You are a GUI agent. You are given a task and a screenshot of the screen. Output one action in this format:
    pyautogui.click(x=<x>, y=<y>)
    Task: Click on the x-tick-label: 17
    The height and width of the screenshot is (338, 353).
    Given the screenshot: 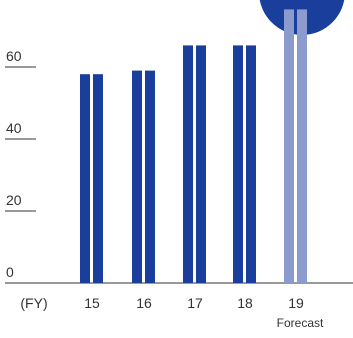 What is the action you would take?
    pyautogui.click(x=195, y=303)
    